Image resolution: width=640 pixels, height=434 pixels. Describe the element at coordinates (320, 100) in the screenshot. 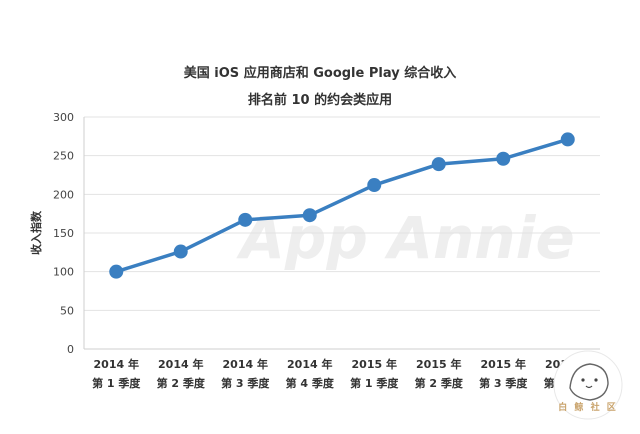

I see `chart-subtitle: 排名前 10 的约会类应用` at that location.